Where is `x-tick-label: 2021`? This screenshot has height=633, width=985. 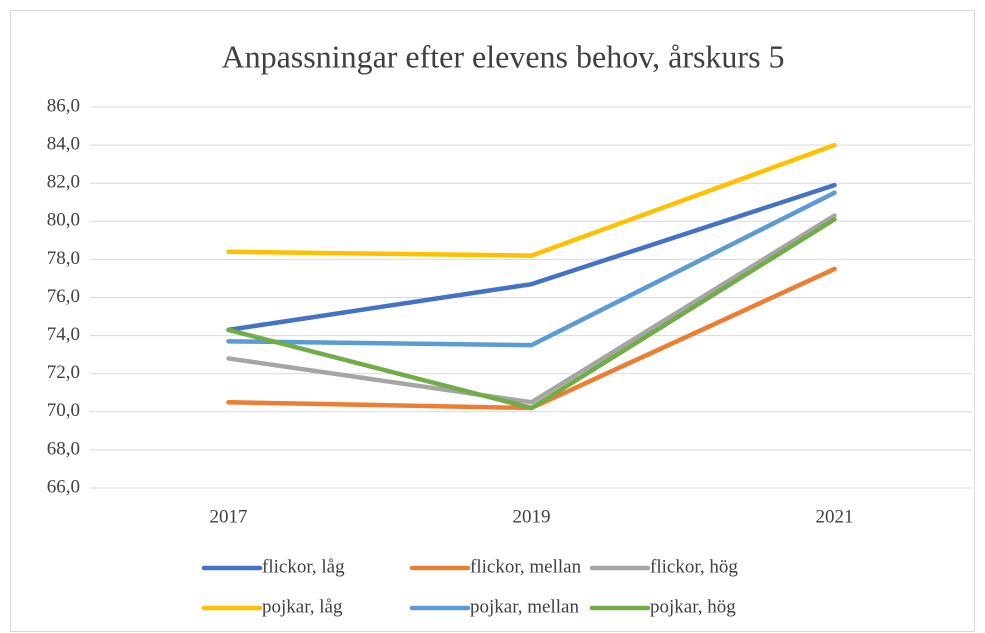 x-tick-label: 2021 is located at coordinates (835, 516).